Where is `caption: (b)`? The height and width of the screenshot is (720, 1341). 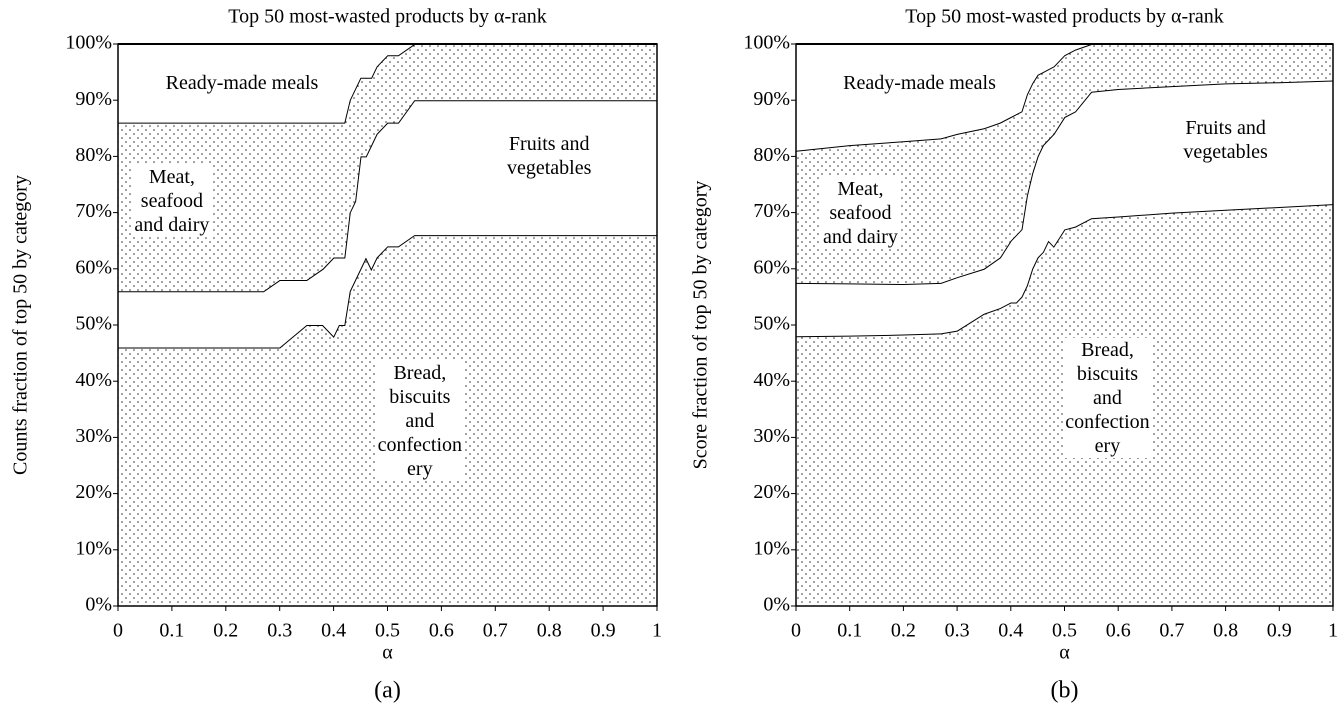 caption: (b) is located at coordinates (1065, 691).